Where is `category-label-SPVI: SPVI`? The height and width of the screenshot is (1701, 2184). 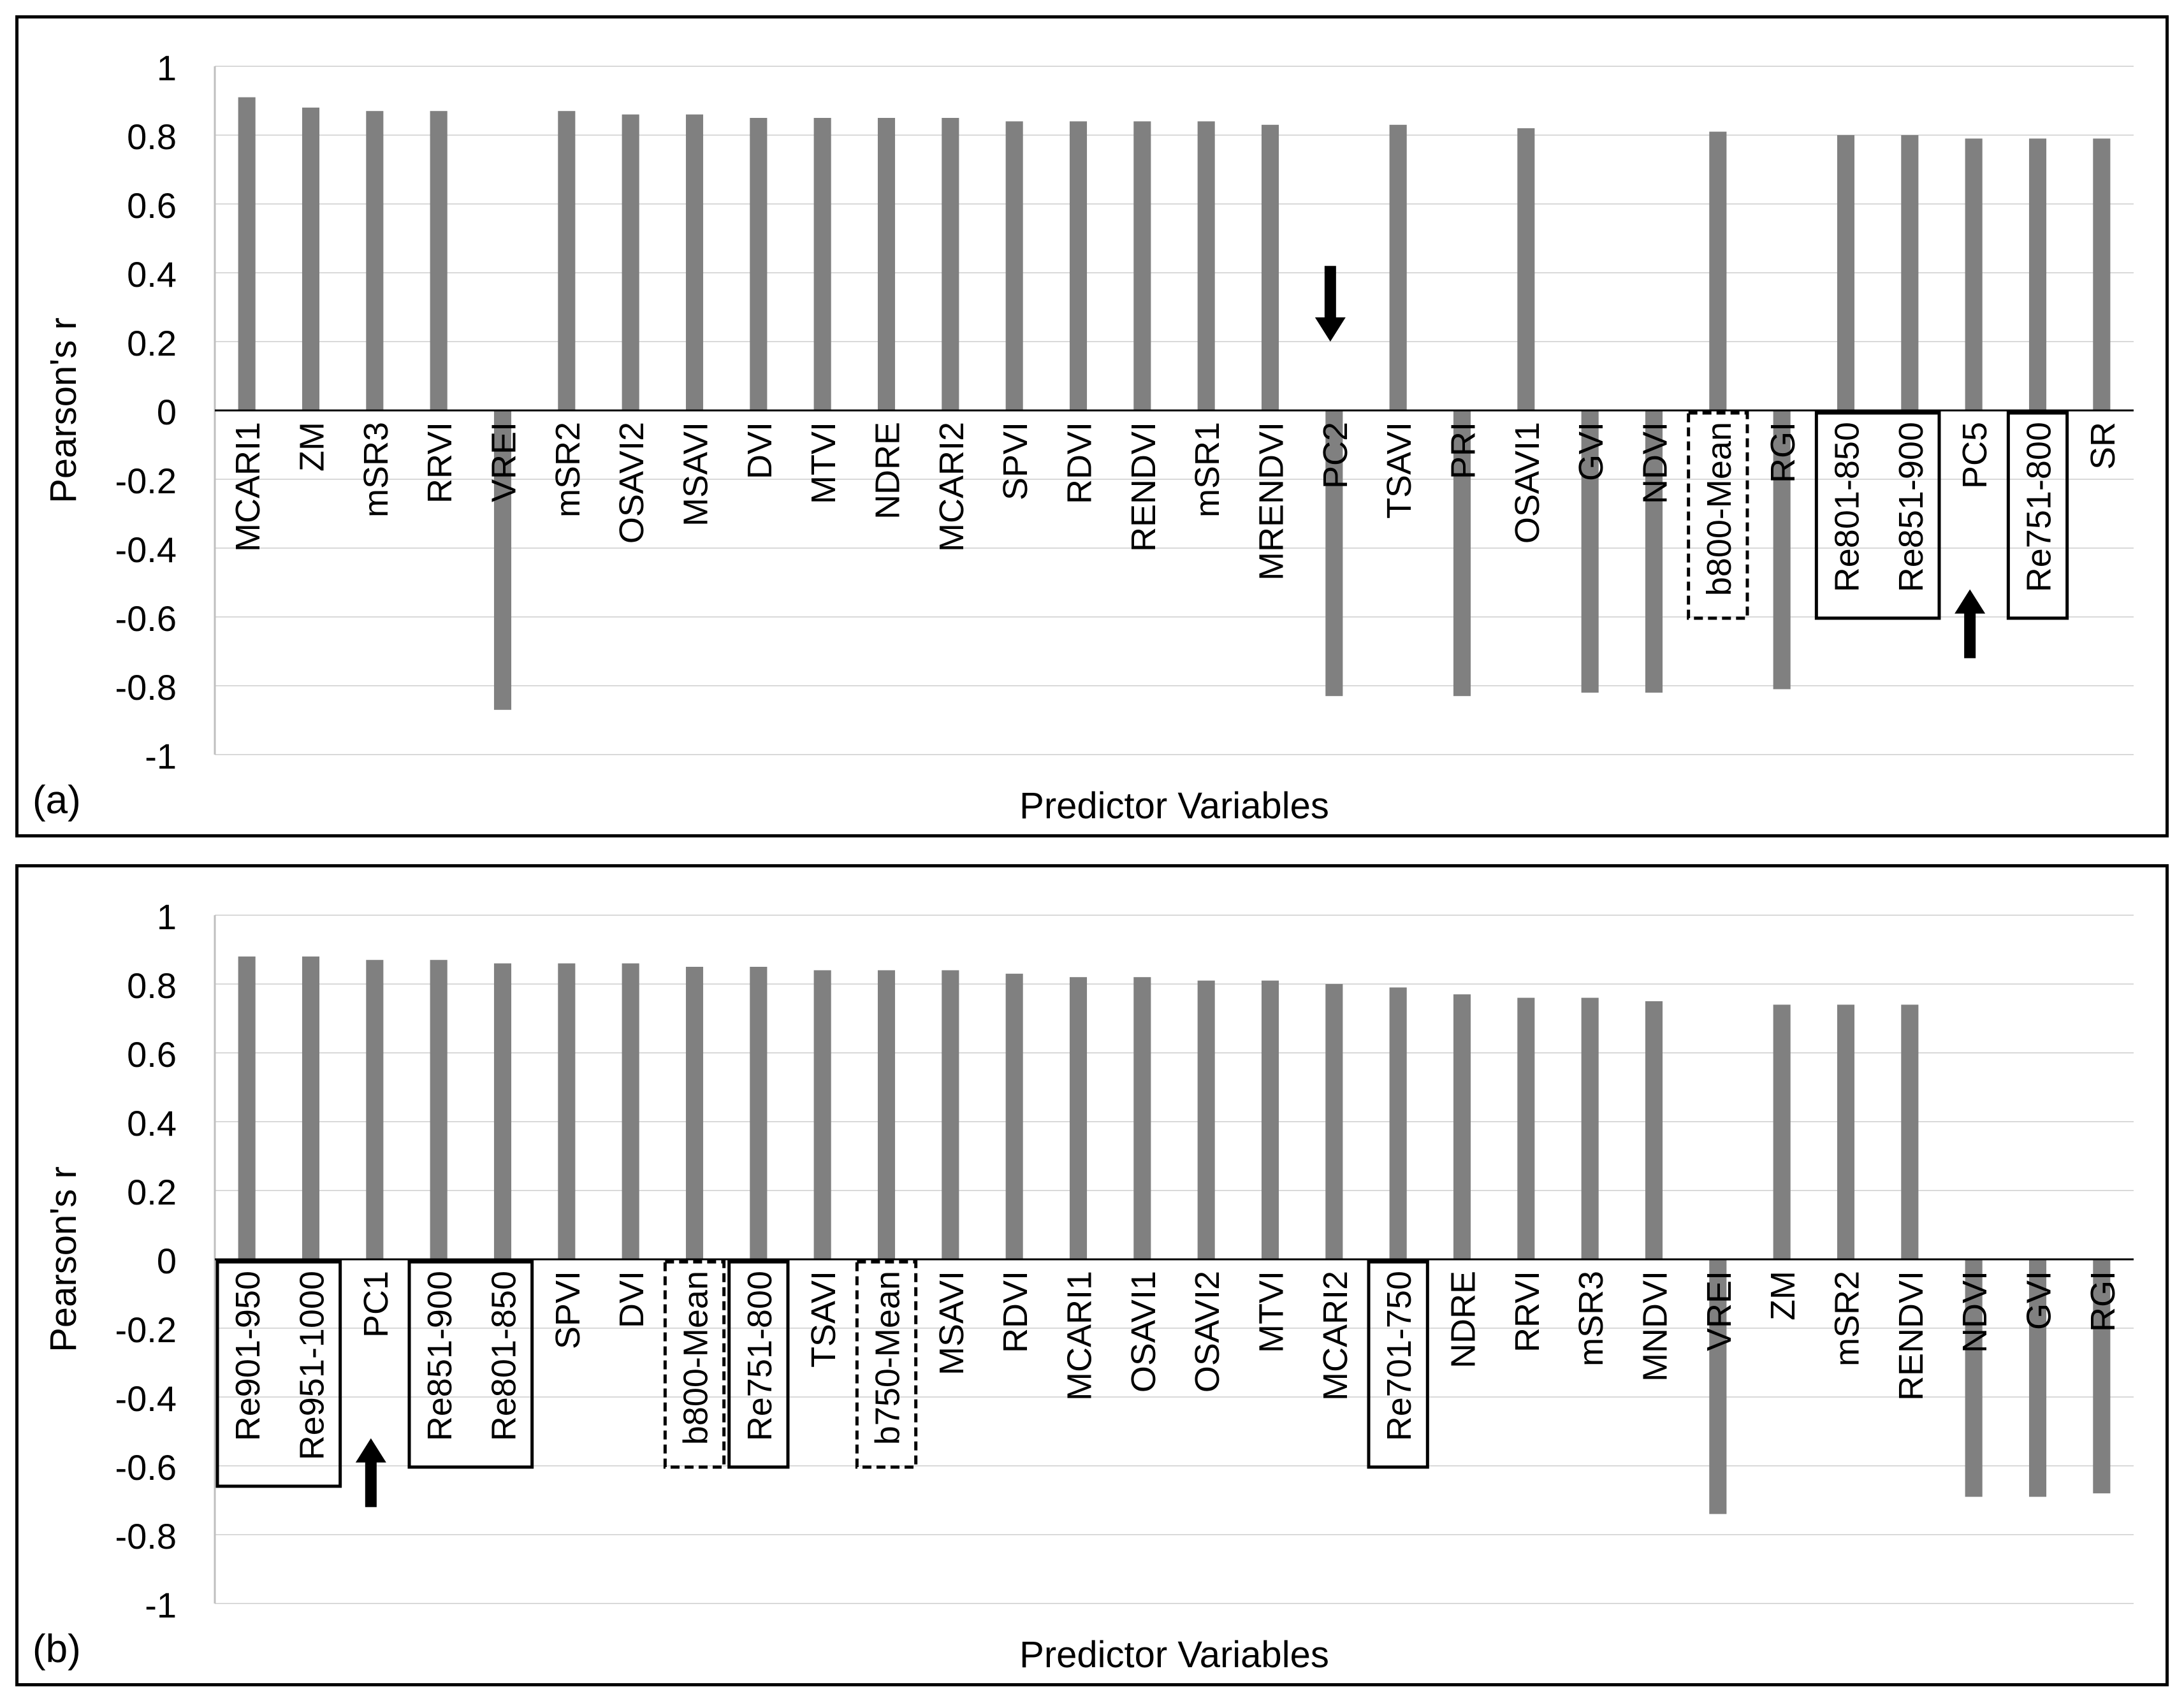
category-label-SPVI: SPVI is located at coordinates (568, 1310).